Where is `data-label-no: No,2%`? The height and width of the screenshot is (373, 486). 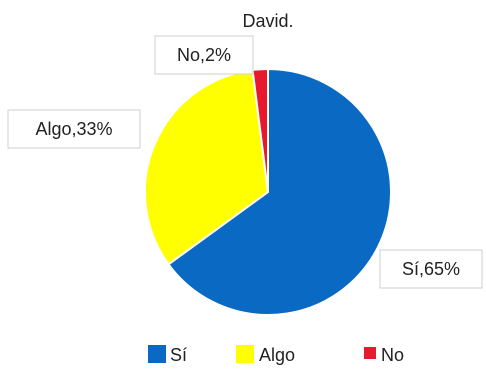
data-label-no: No,2% is located at coordinates (204, 55).